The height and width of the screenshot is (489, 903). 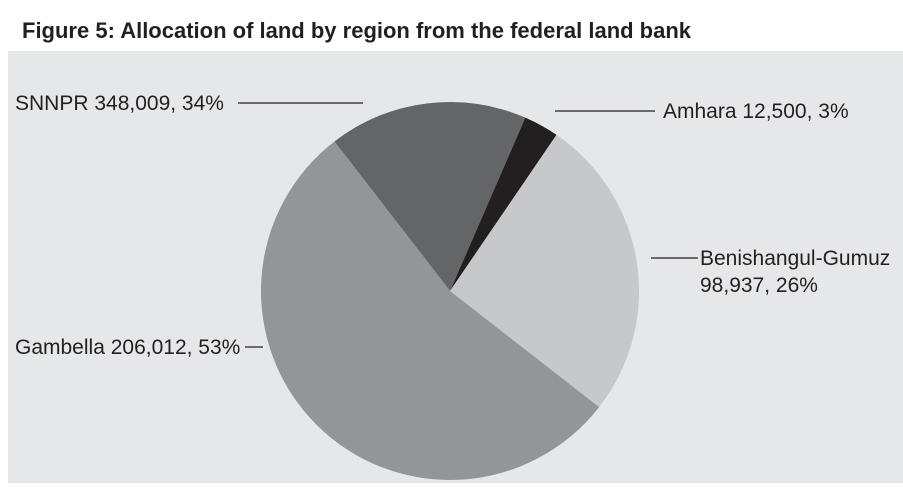 What do you see at coordinates (756, 111) in the screenshot?
I see `label-amhara: Amhara 12,500, 3%` at bounding box center [756, 111].